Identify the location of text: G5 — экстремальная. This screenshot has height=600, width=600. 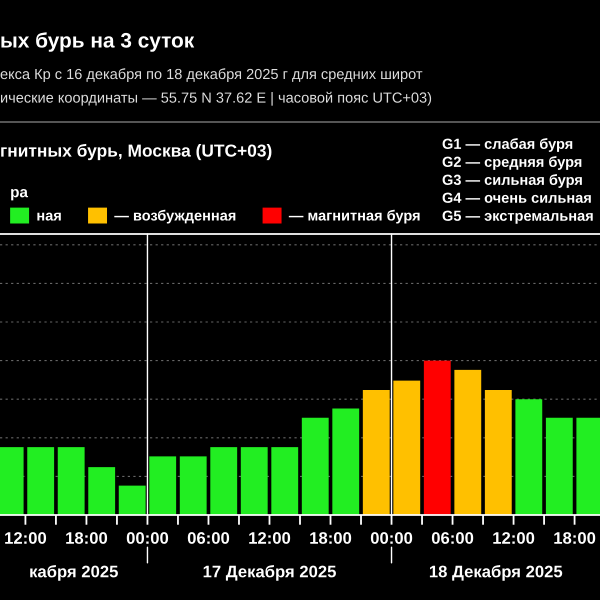
(517, 217).